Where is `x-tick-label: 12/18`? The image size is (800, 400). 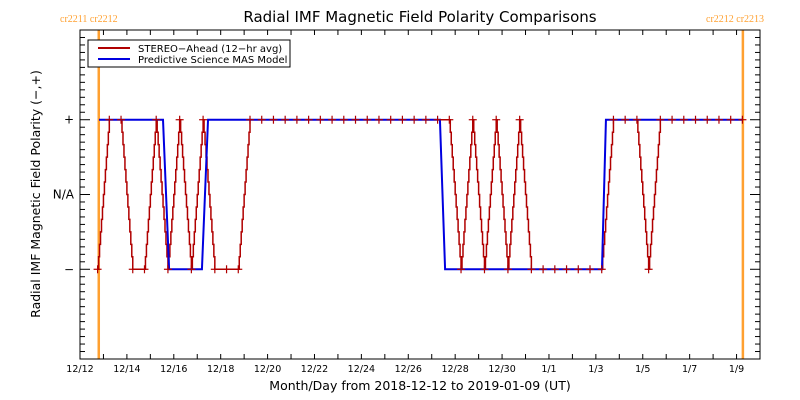
x-tick-label: 12/18 is located at coordinates (220, 369).